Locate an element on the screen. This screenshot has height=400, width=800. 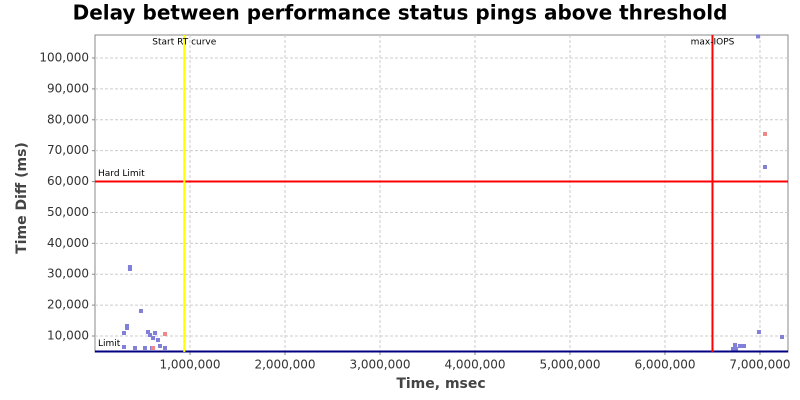
y-tick-label: 90,000 is located at coordinates (68, 88).